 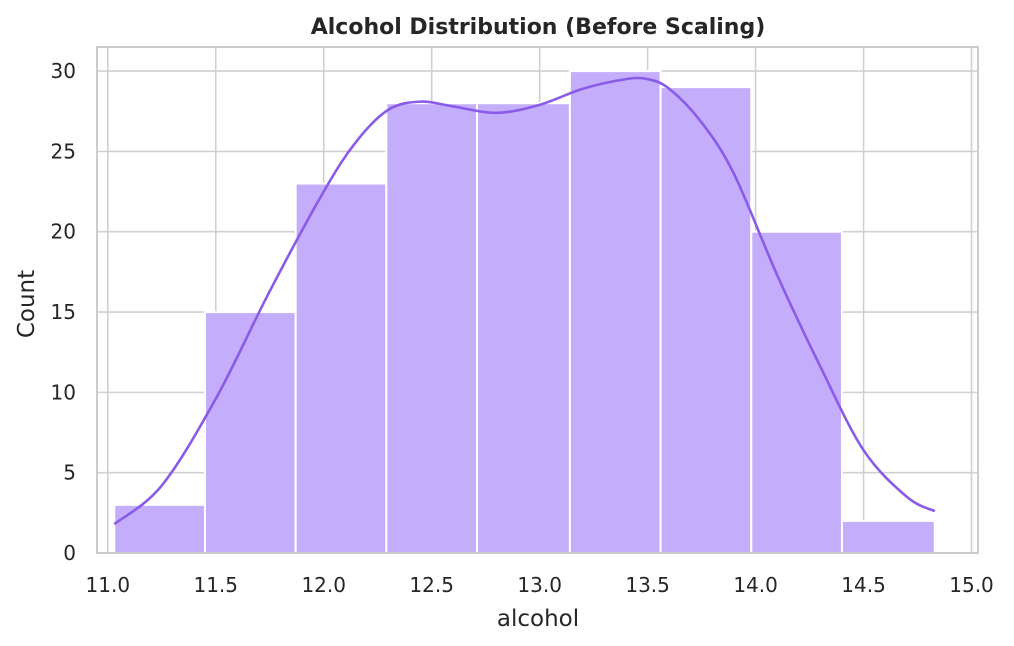 I want to click on x-tick-label: 13.0, so click(x=539, y=585).